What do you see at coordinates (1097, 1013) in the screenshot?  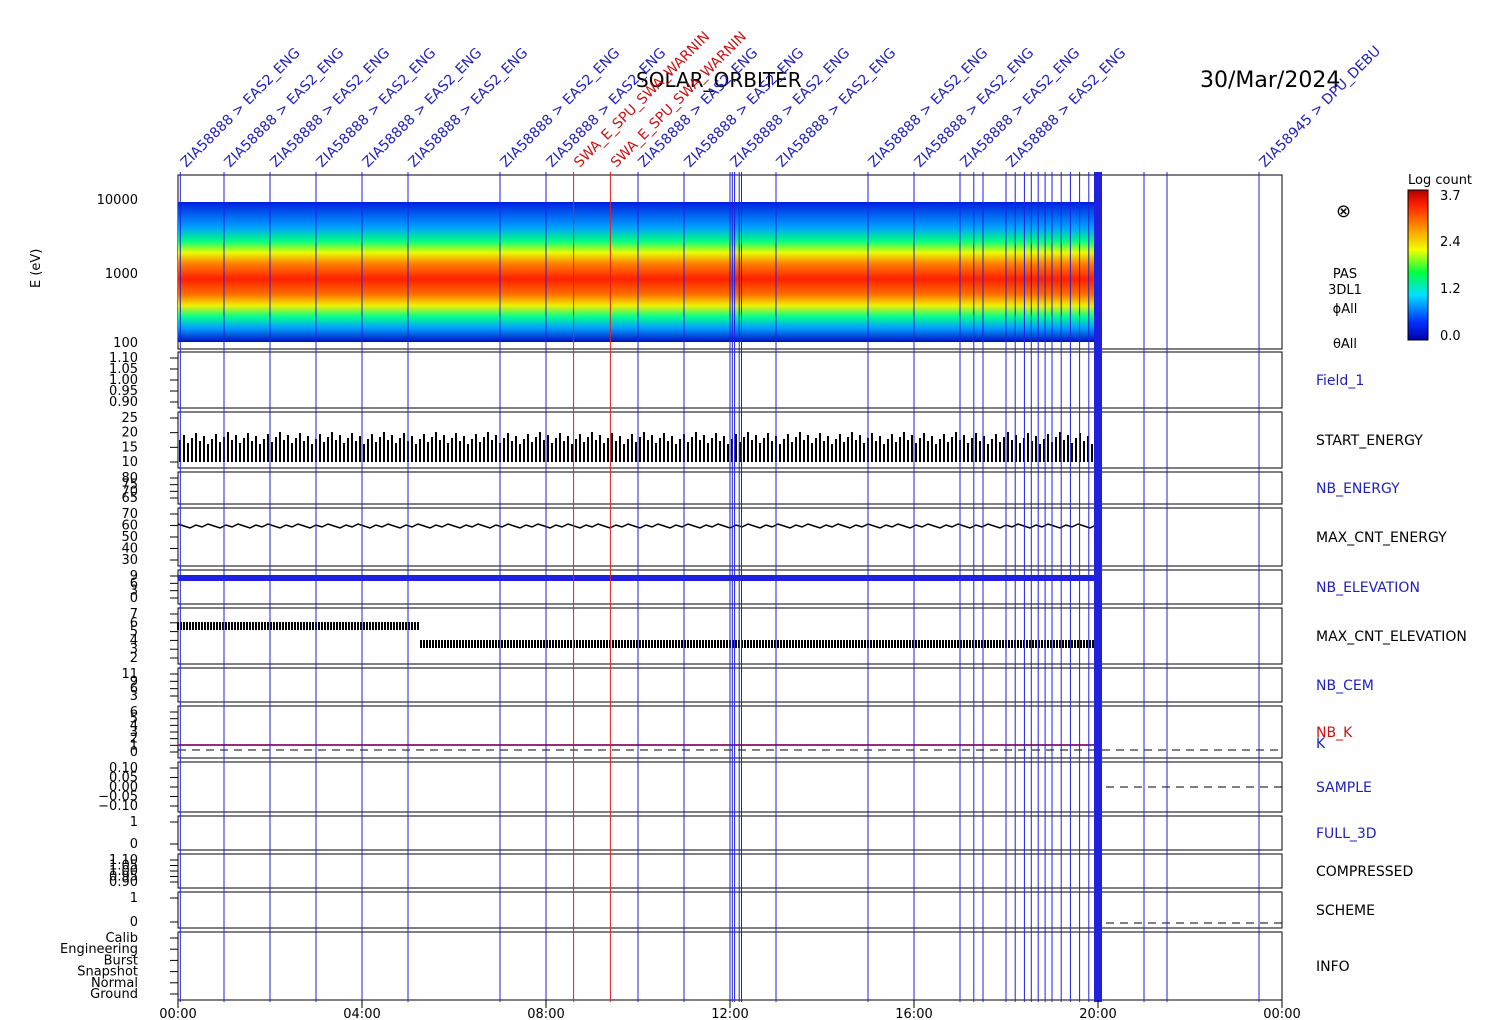 I see `x-tick-label: 20:00` at bounding box center [1097, 1013].